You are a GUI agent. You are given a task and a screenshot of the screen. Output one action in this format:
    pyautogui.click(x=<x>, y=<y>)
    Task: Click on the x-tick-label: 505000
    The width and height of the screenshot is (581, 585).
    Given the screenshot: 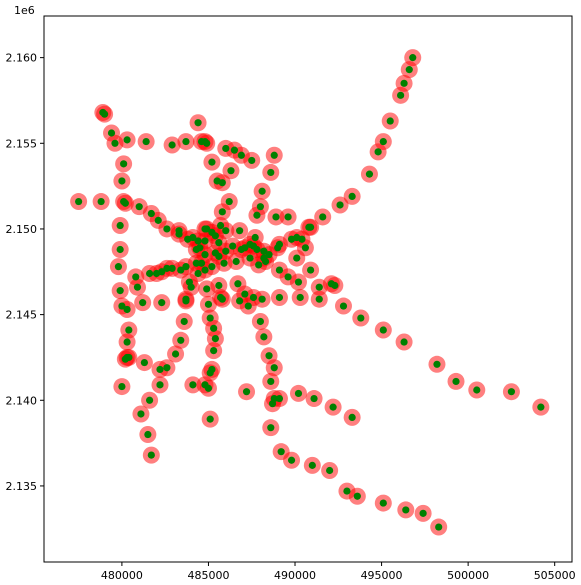 What is the action you would take?
    pyautogui.click(x=555, y=575)
    